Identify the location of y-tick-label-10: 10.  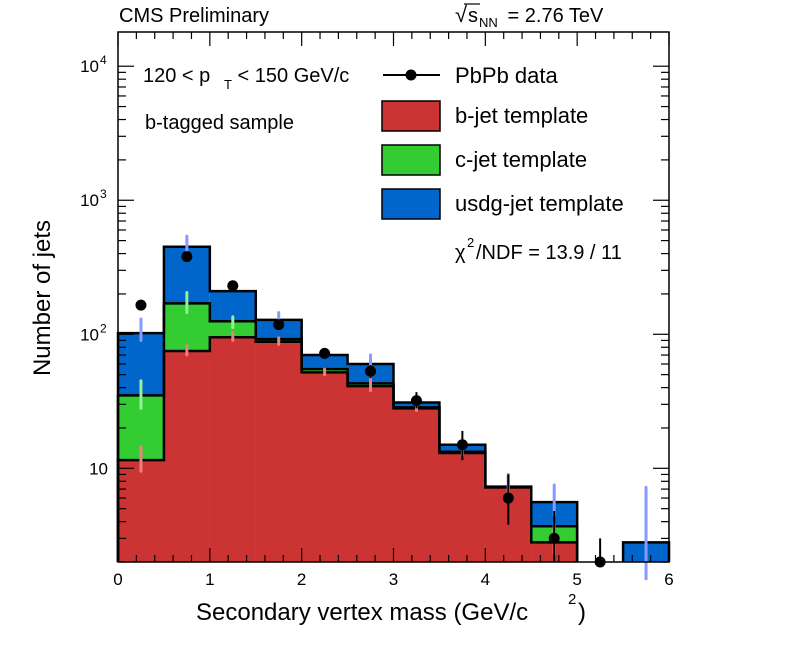
(98, 468).